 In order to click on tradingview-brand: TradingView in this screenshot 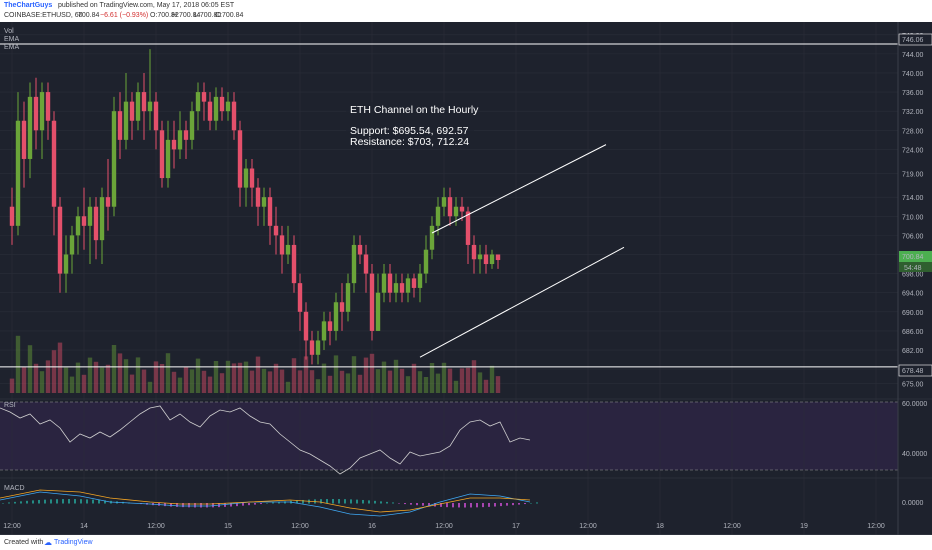, I will do `click(73, 542)`.